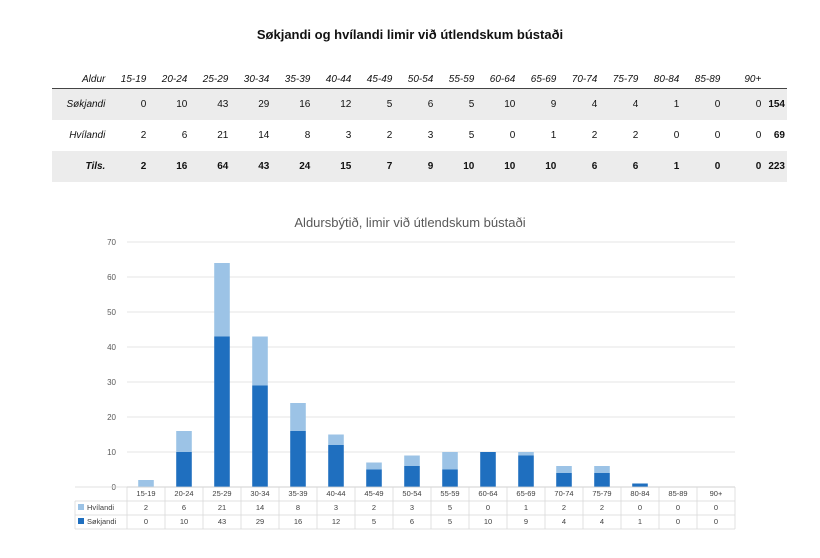 Image resolution: width=820 pixels, height=558 pixels. What do you see at coordinates (80, 79) in the screenshot?
I see `table-header-age-label: Aldur` at bounding box center [80, 79].